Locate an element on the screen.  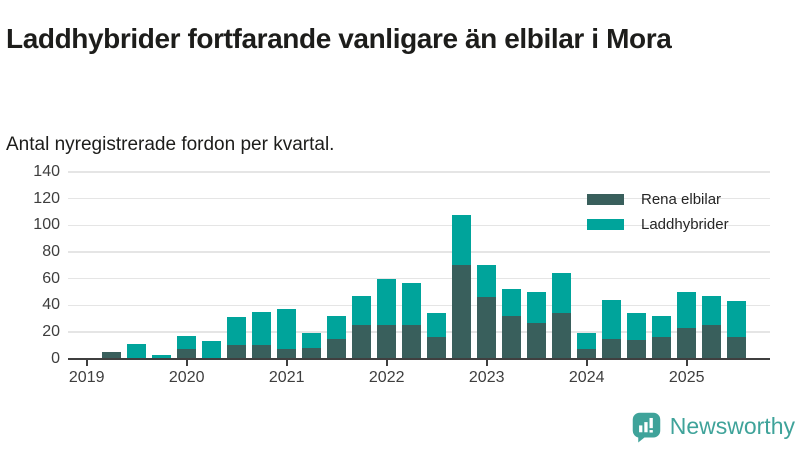
x-axis-tick-2022 is located at coordinates (386, 363).